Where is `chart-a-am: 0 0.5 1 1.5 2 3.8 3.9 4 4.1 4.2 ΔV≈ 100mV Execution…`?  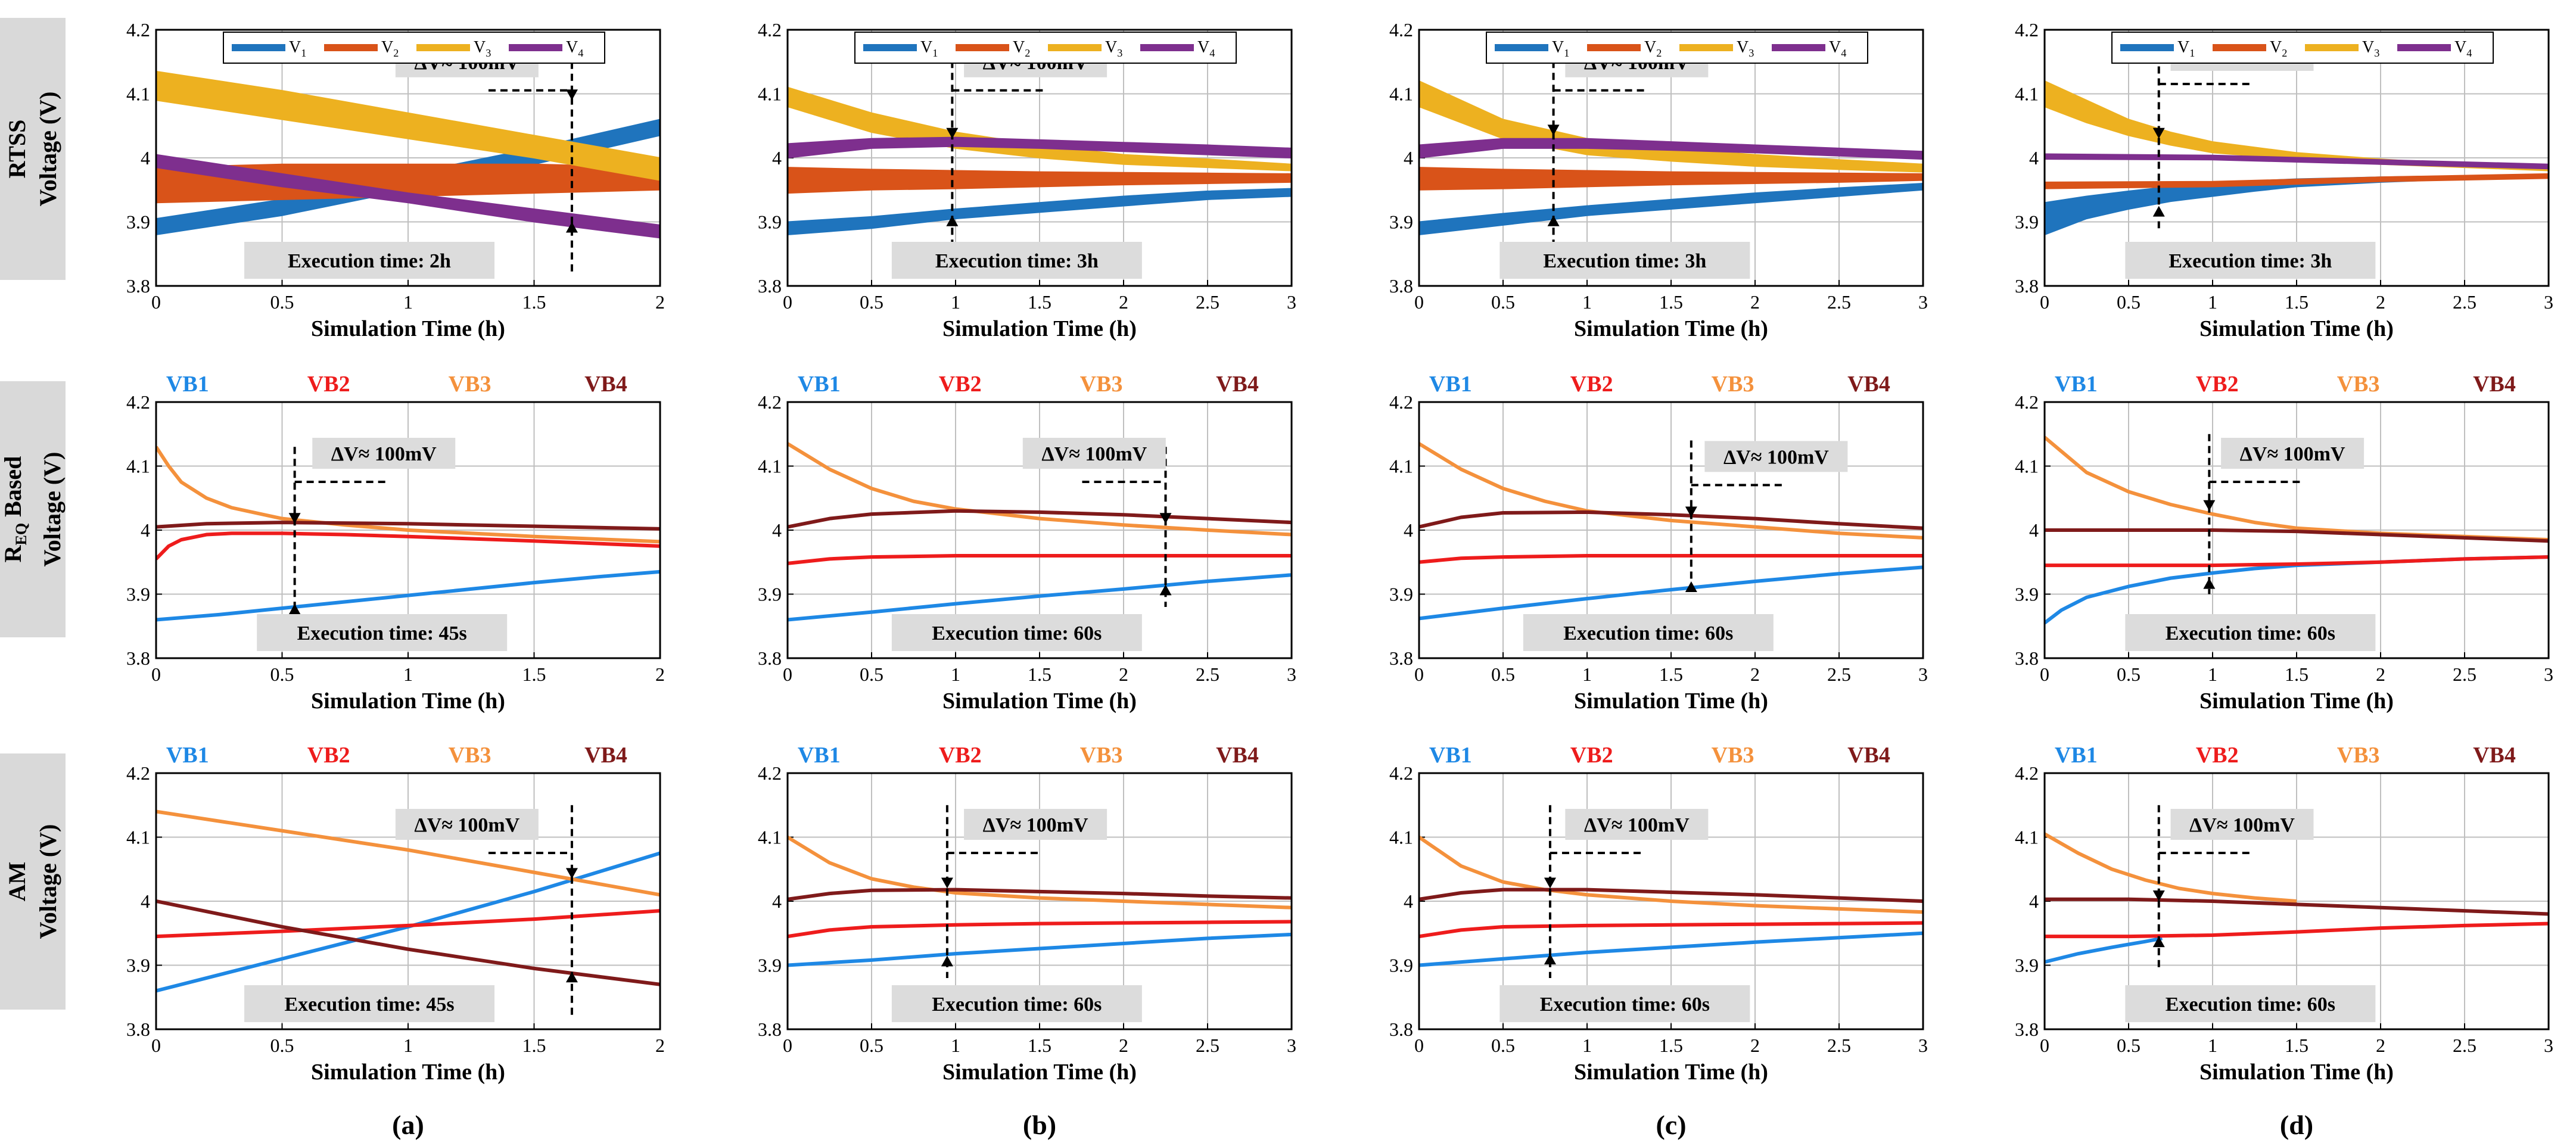 chart-a-am: 0 0.5 1 1.5 2 3.8 3.9 4 4.1 4.2 ΔV≈ 100mV Execution… is located at coordinates (395, 914).